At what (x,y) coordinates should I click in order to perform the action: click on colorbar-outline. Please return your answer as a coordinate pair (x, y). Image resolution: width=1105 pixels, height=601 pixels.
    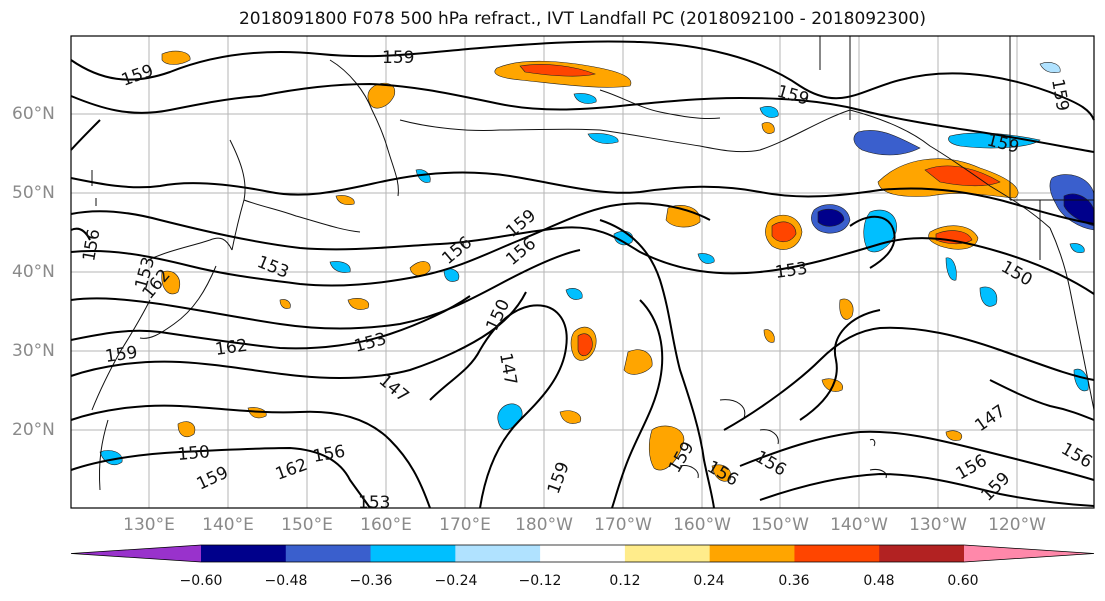
    Looking at the image, I should click on (582, 553).